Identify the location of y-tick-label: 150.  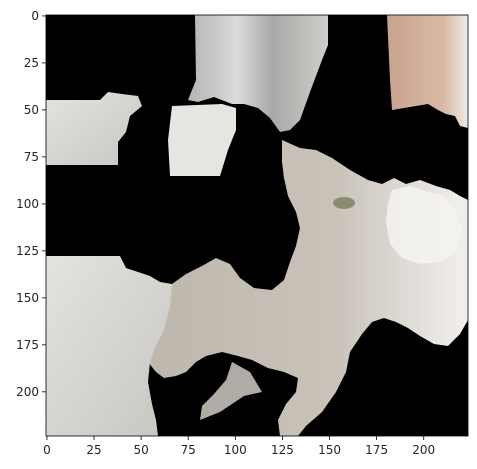
(27, 298).